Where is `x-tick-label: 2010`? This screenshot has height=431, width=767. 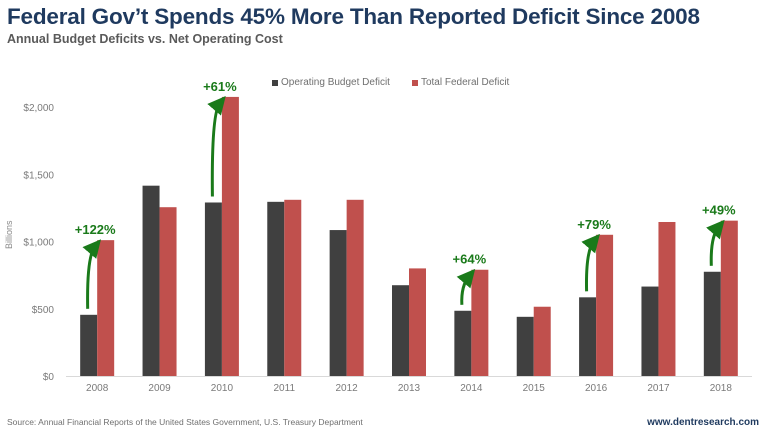 x-tick-label: 2010 is located at coordinates (222, 388).